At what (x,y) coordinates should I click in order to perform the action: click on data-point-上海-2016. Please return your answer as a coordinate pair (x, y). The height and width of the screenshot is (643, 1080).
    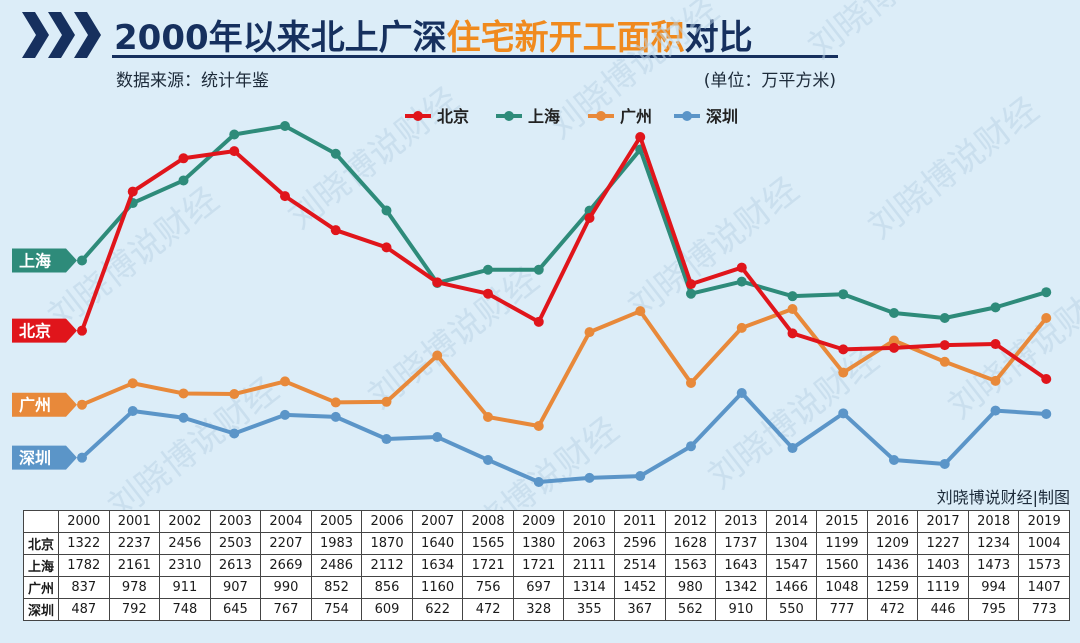
    Looking at the image, I should click on (894, 312).